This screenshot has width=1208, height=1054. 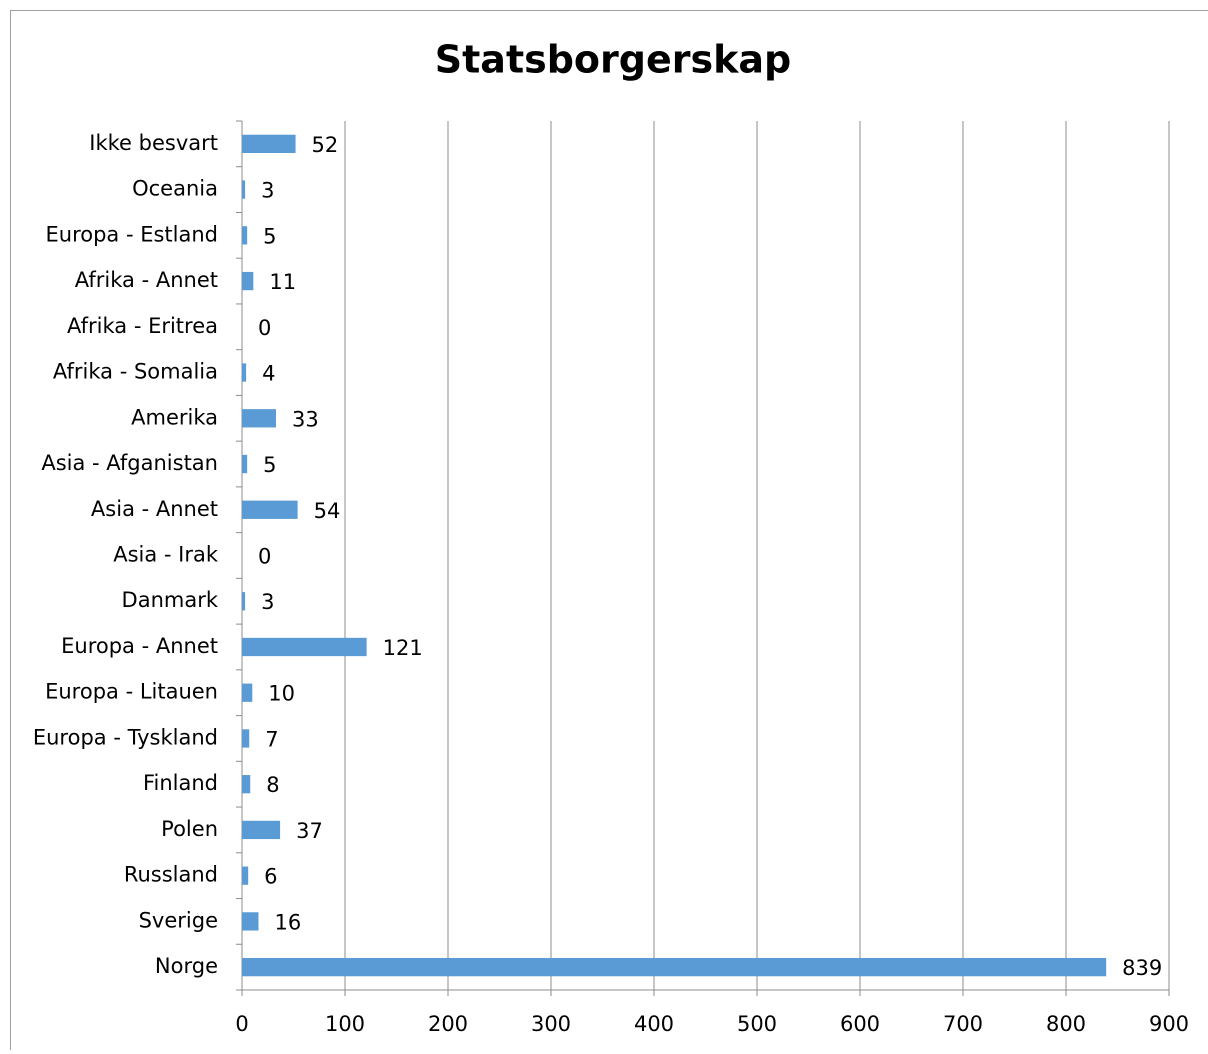 I want to click on x-tick-label: 700, so click(x=963, y=1024).